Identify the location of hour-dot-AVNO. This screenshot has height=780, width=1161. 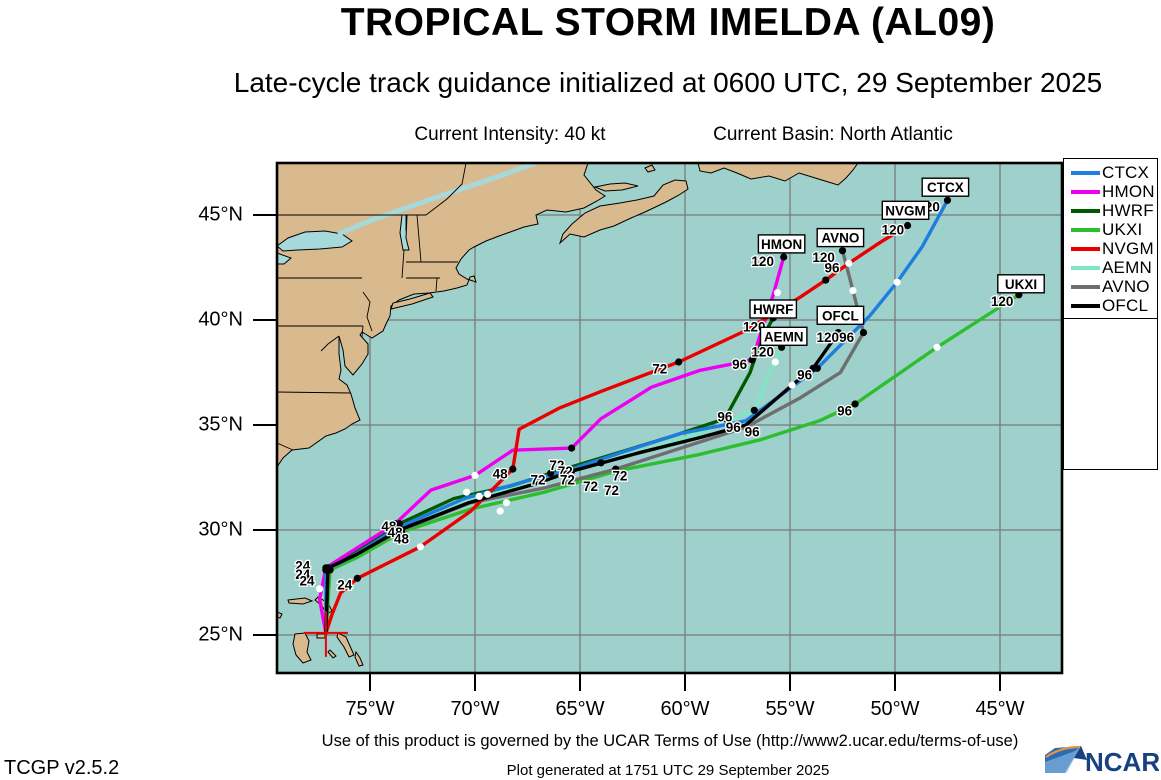
(863, 333).